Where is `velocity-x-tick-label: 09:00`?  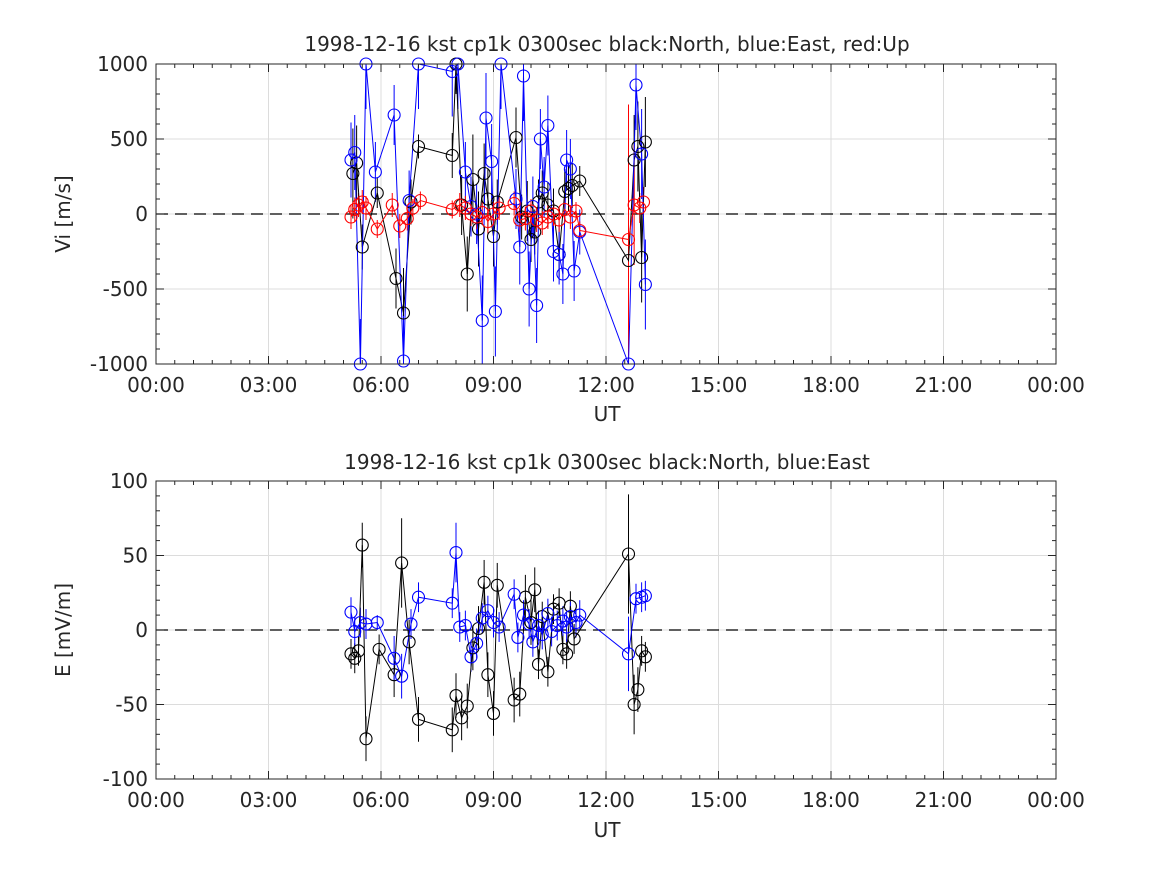
velocity-x-tick-label: 09:00 is located at coordinates (494, 385).